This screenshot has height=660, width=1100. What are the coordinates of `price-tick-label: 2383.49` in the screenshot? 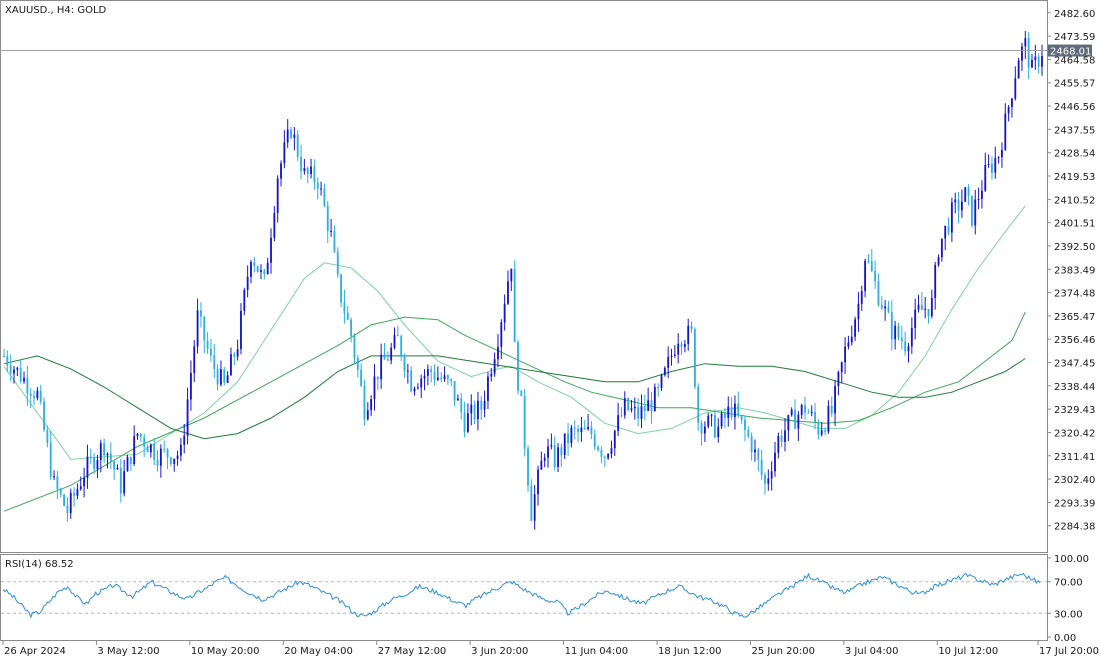 It's located at (1074, 270).